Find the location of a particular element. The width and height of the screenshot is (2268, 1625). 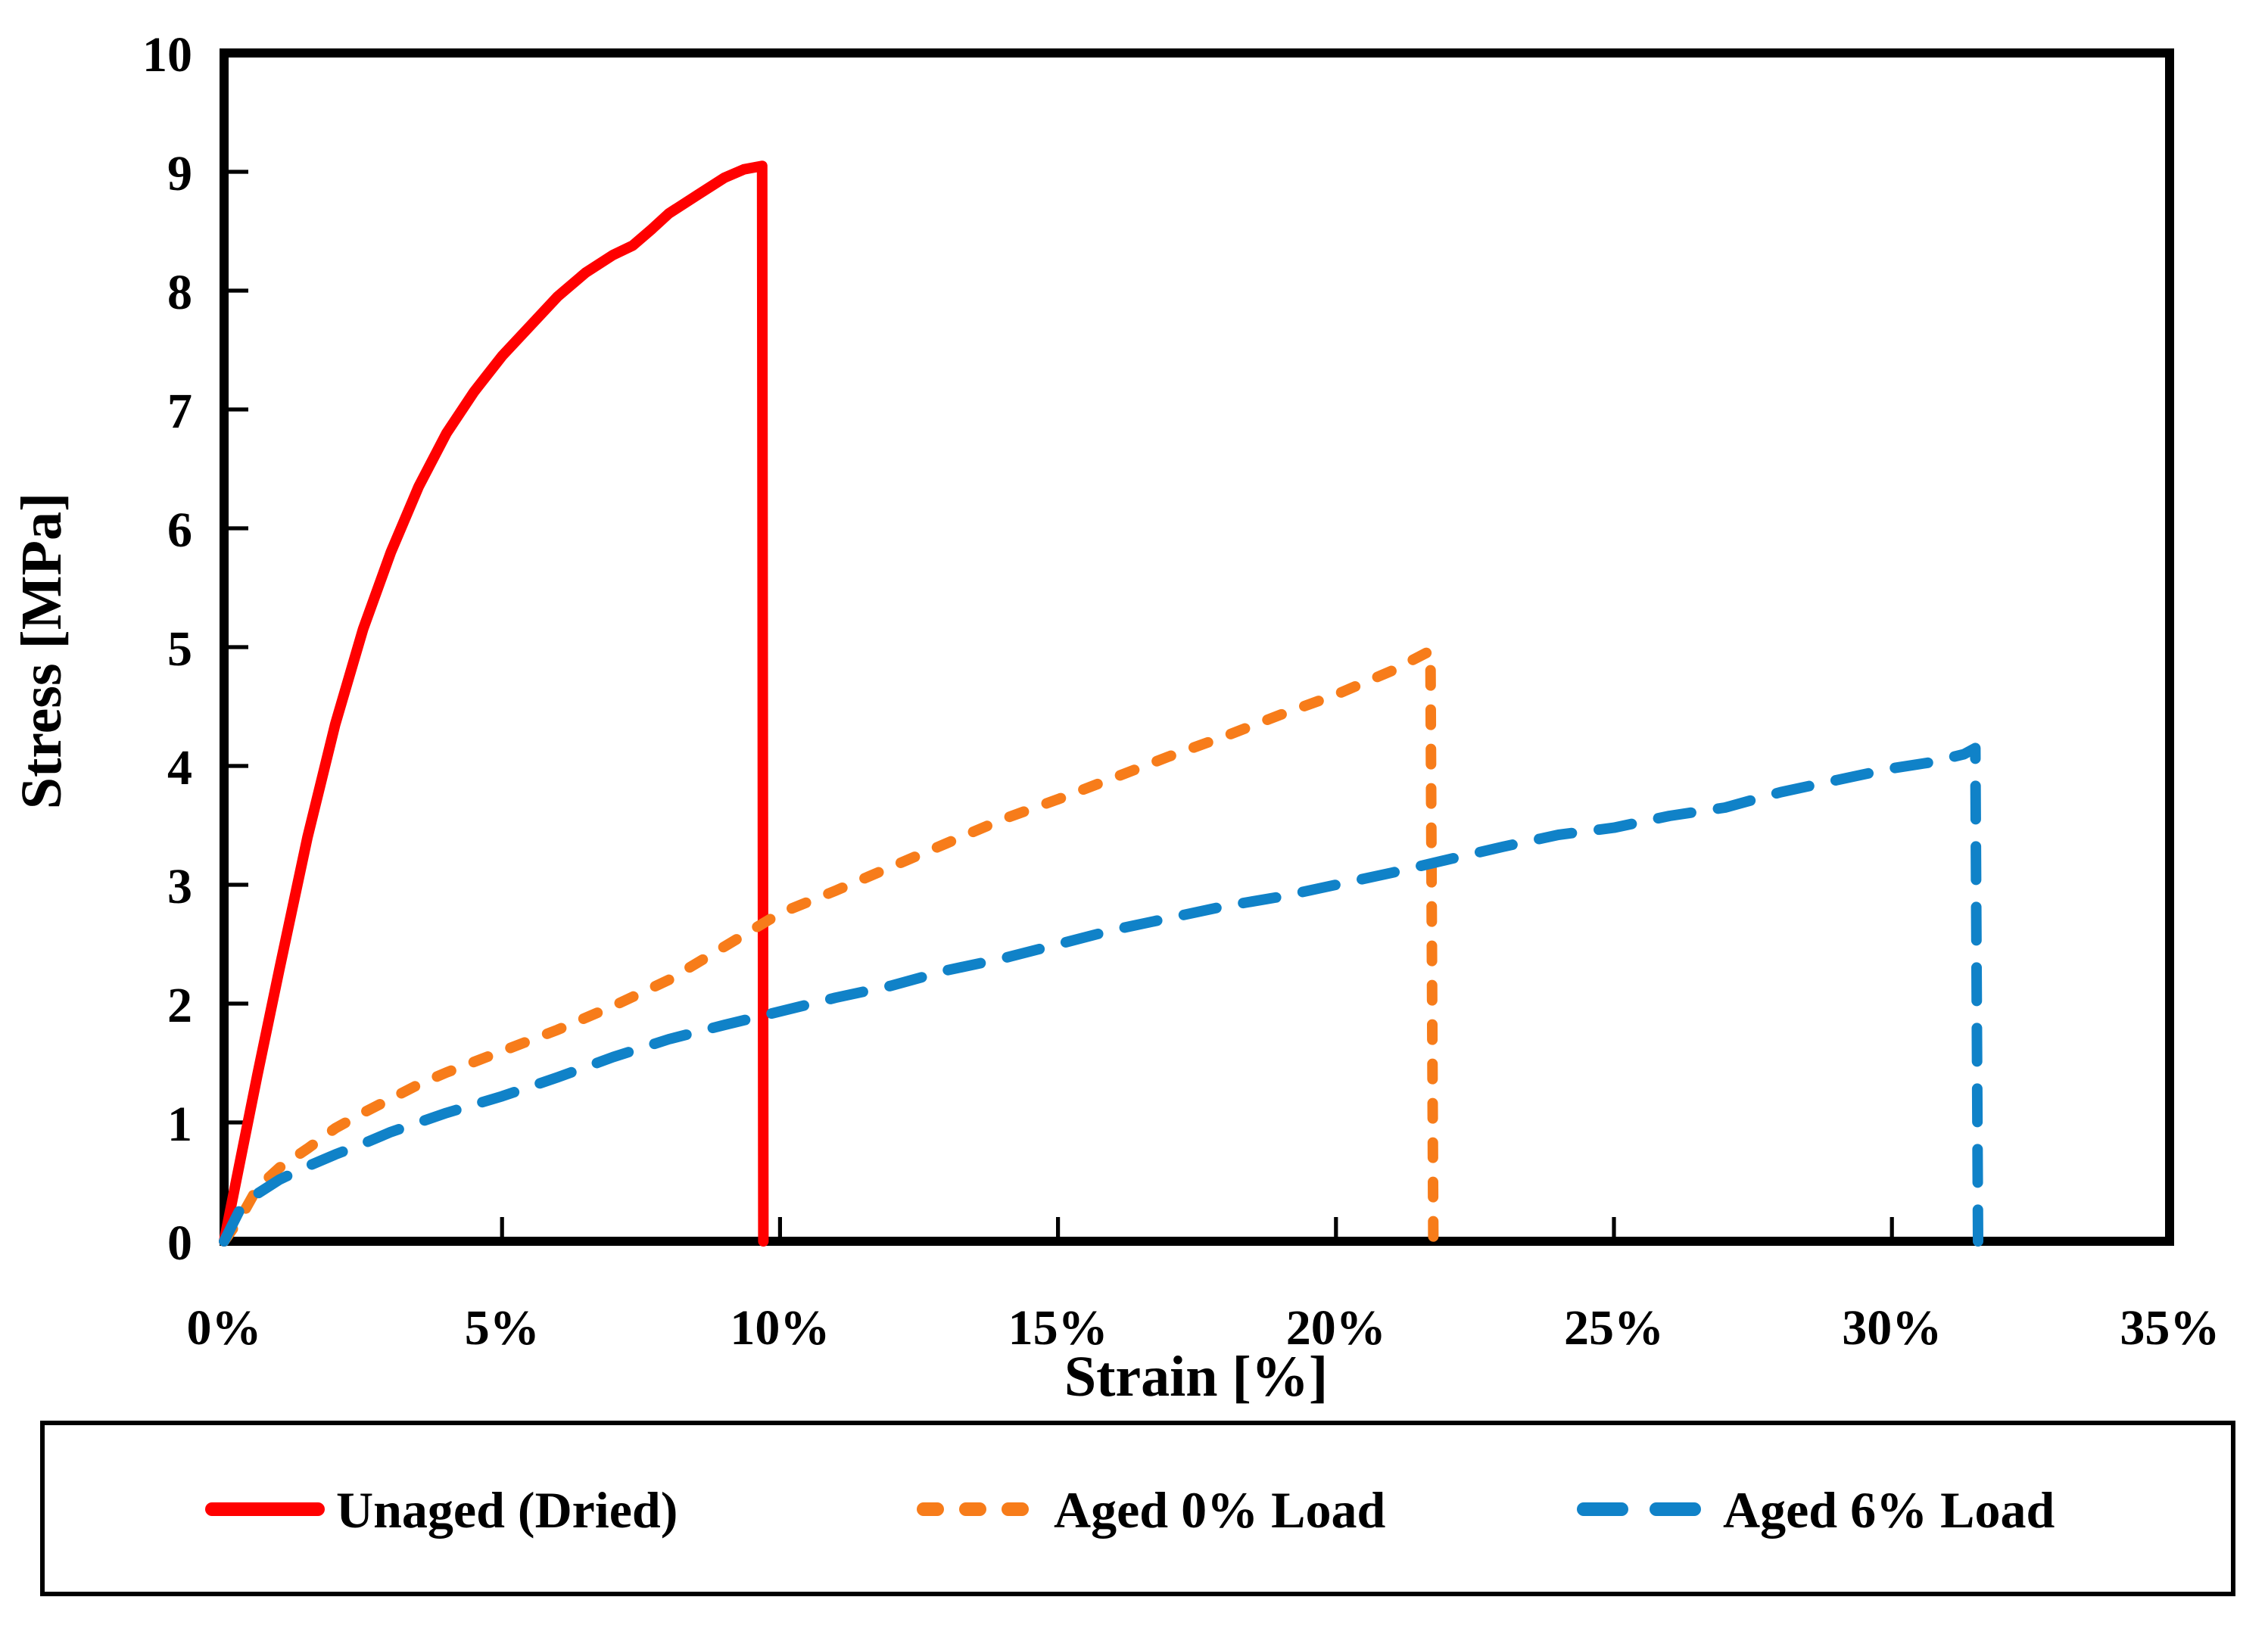

x-tick-label: 10% is located at coordinates (780, 1328).